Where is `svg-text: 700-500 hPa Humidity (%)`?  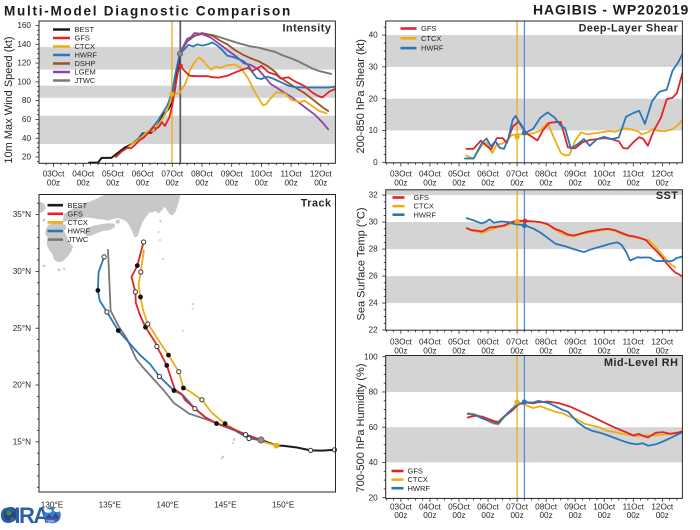
svg-text: 700-500 hPa Humidity (%) is located at coordinates (361, 427).